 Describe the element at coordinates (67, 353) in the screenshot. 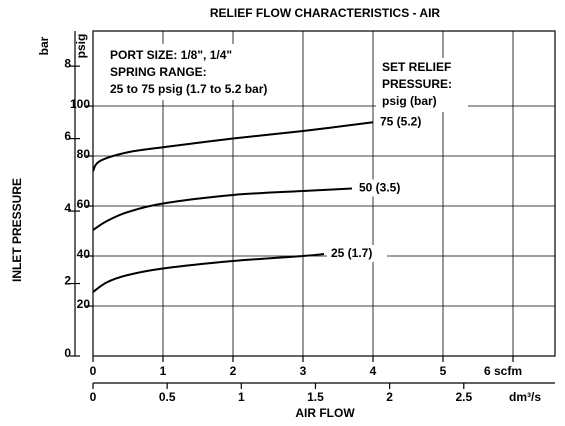

I see `y2-tick-label: 0` at that location.